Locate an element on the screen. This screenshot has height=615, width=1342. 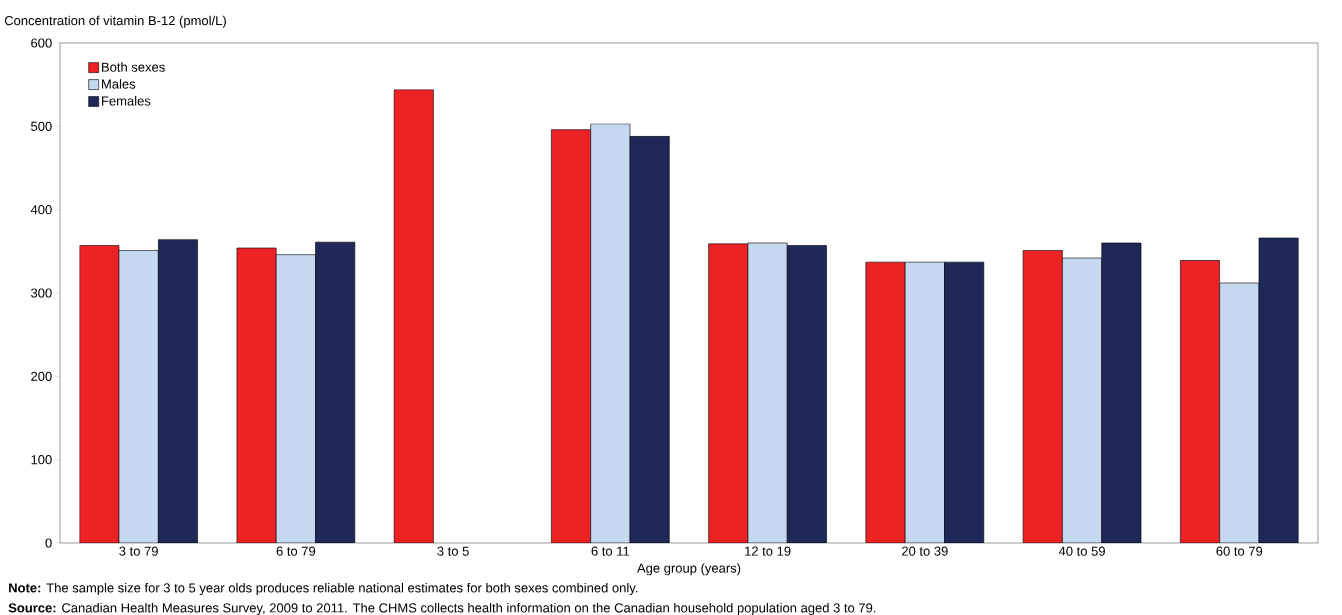
y-tick-label: 600 is located at coordinates (41, 43).